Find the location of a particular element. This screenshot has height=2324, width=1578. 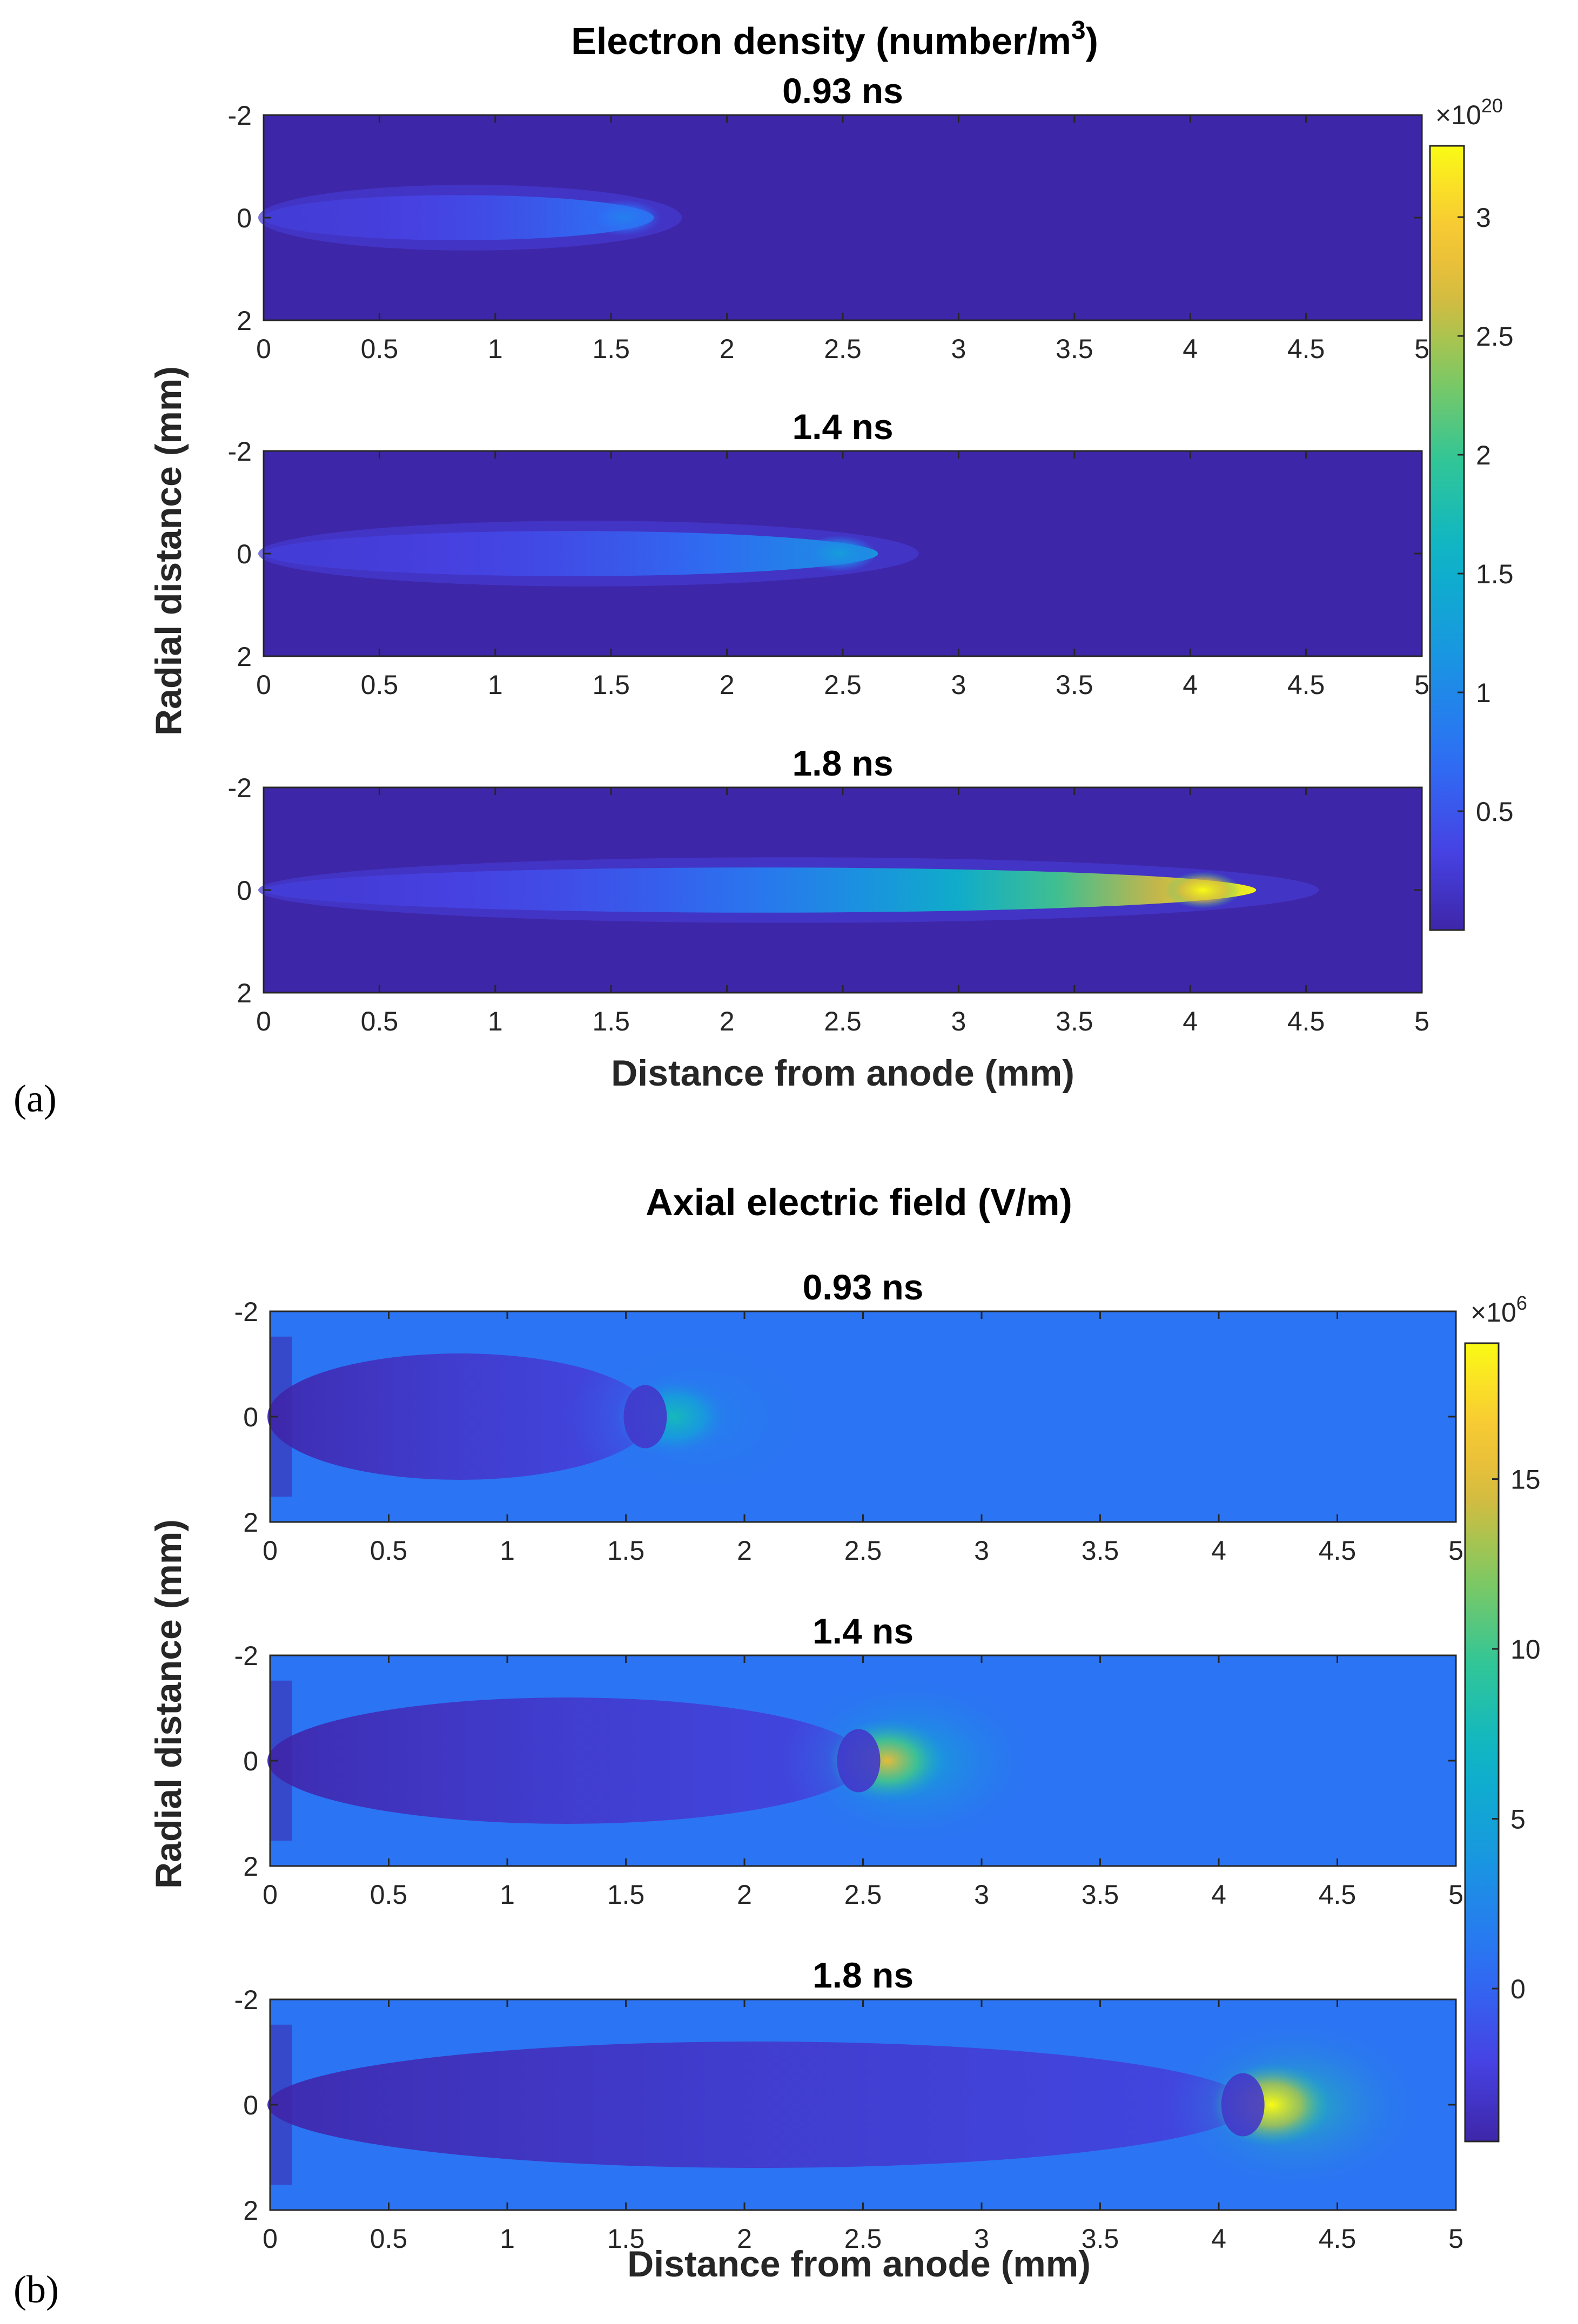

colorbar-exponent: ×10⁶ is located at coordinates (1498, 1310).